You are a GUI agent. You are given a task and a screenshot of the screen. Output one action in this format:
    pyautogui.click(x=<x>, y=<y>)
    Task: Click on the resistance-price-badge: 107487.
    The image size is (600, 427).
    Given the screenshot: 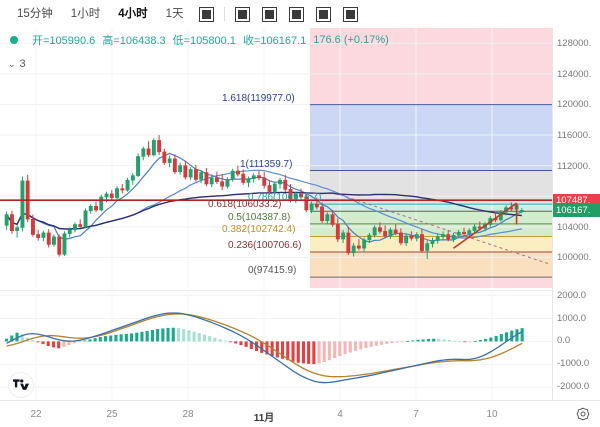 What is the action you would take?
    pyautogui.click(x=576, y=201)
    